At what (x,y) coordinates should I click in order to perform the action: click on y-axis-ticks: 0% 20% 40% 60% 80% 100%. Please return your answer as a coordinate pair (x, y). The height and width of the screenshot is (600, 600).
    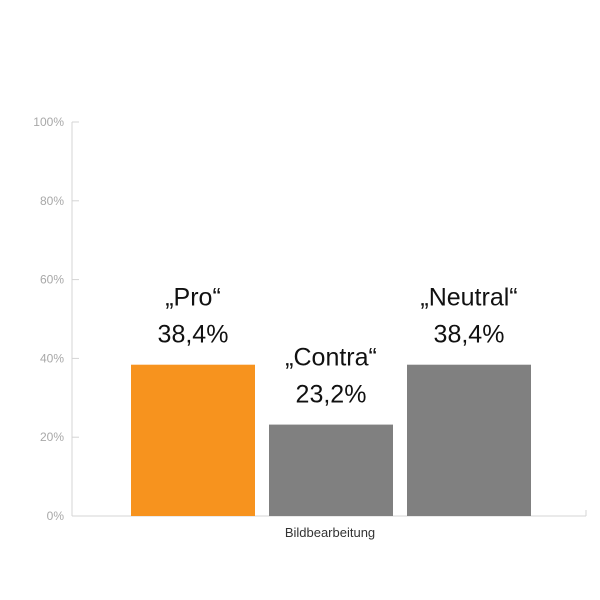
    Looking at the image, I should click on (56, 319).